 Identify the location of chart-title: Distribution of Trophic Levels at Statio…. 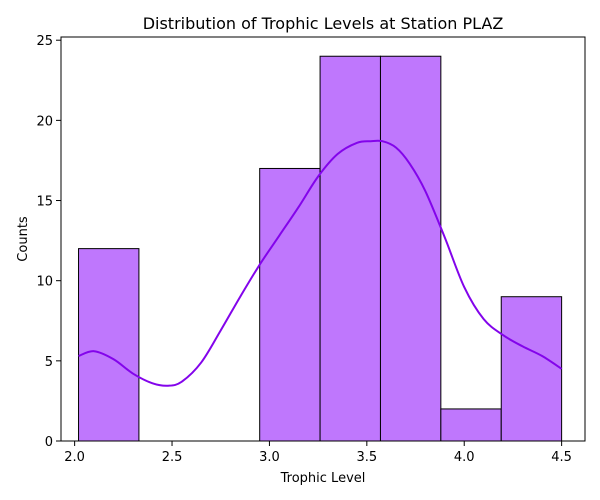
(323, 23).